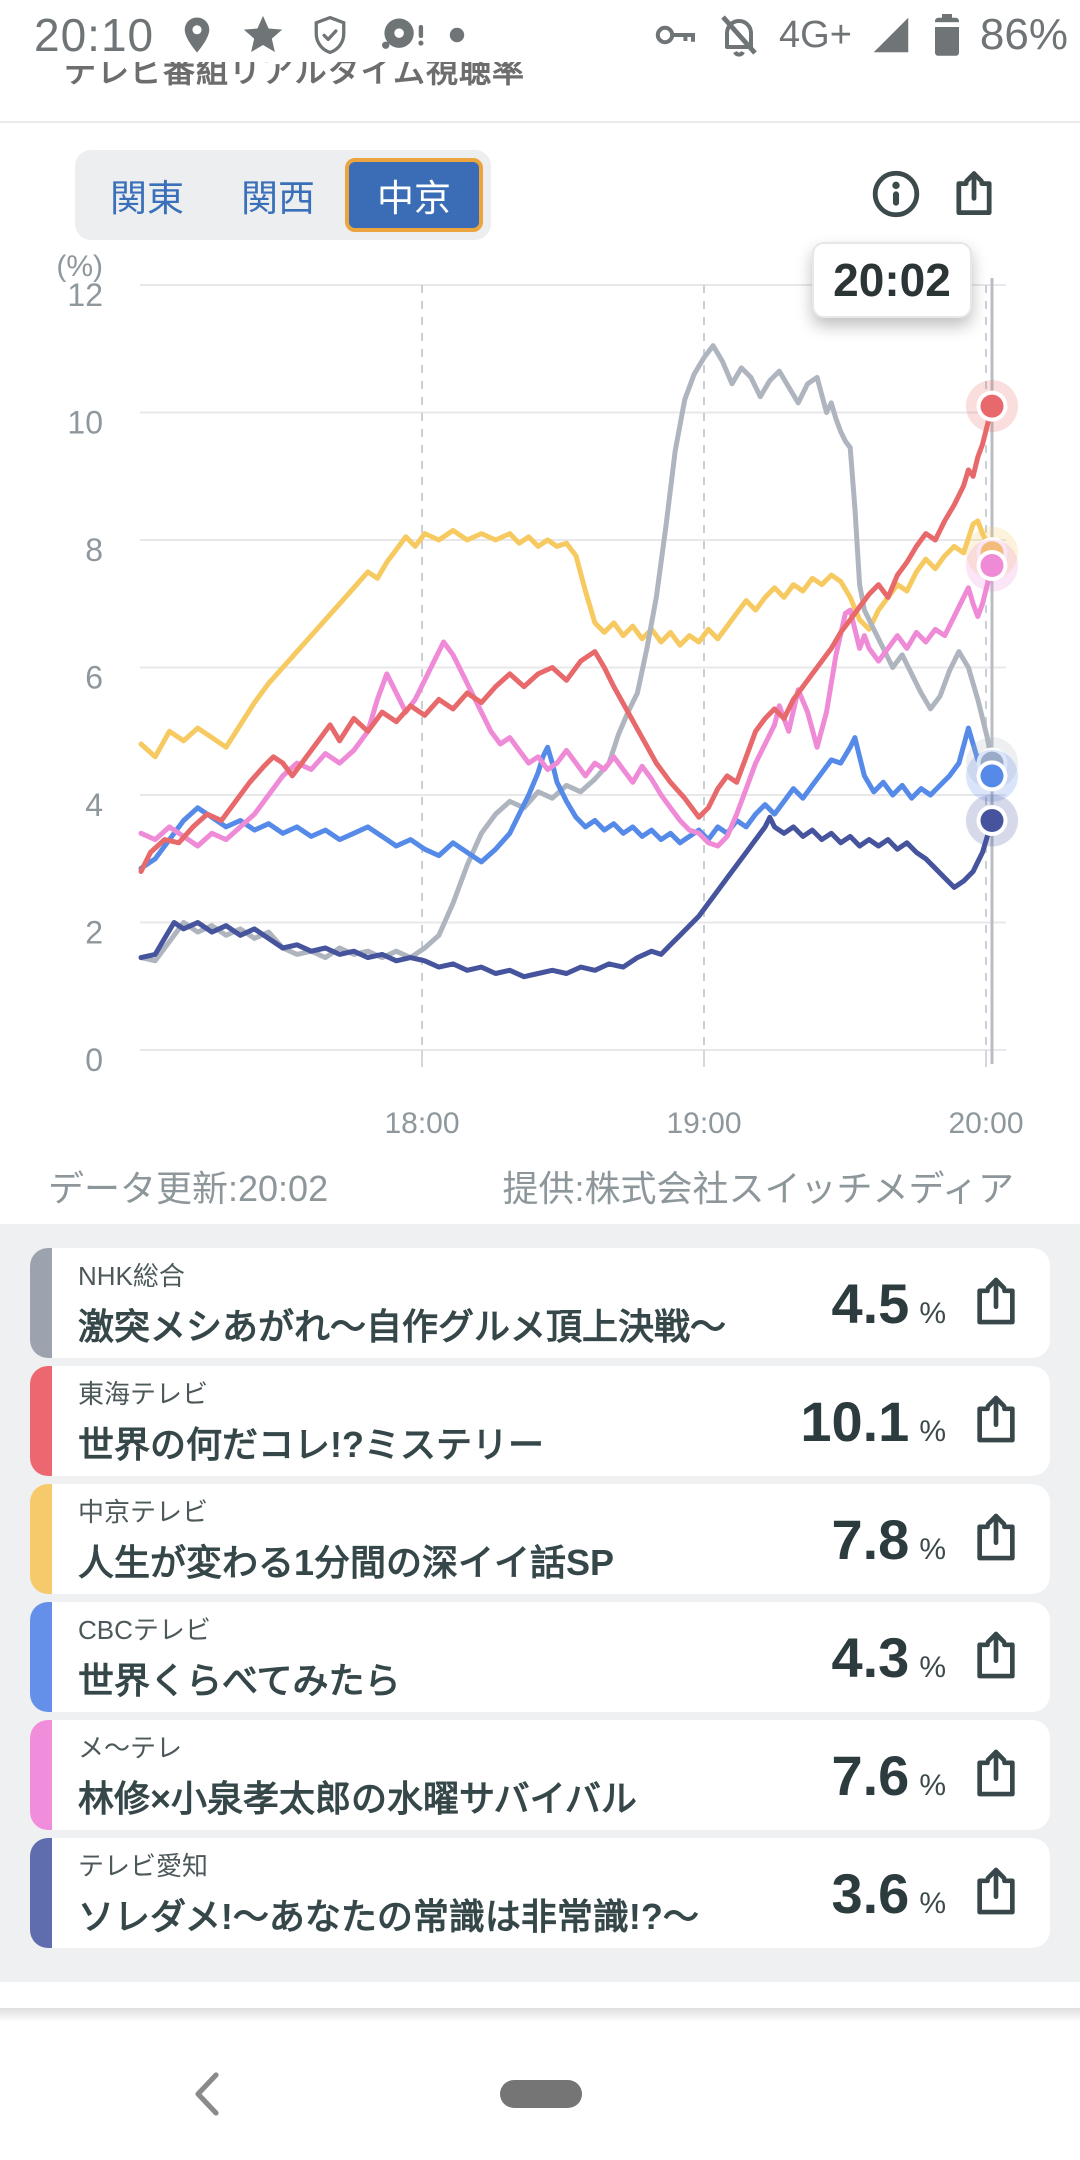  Describe the element at coordinates (85, 295) in the screenshot. I see `svg-text: 12` at that location.